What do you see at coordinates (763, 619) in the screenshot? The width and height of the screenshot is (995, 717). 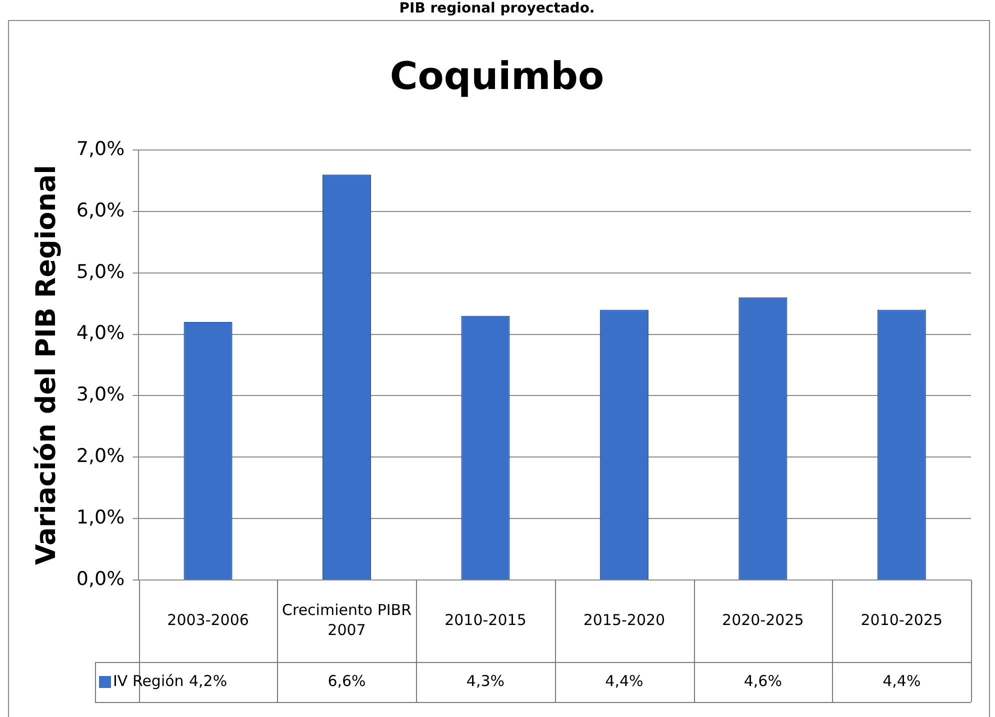 I see `x-tick-label: 2020-2025` at bounding box center [763, 619].